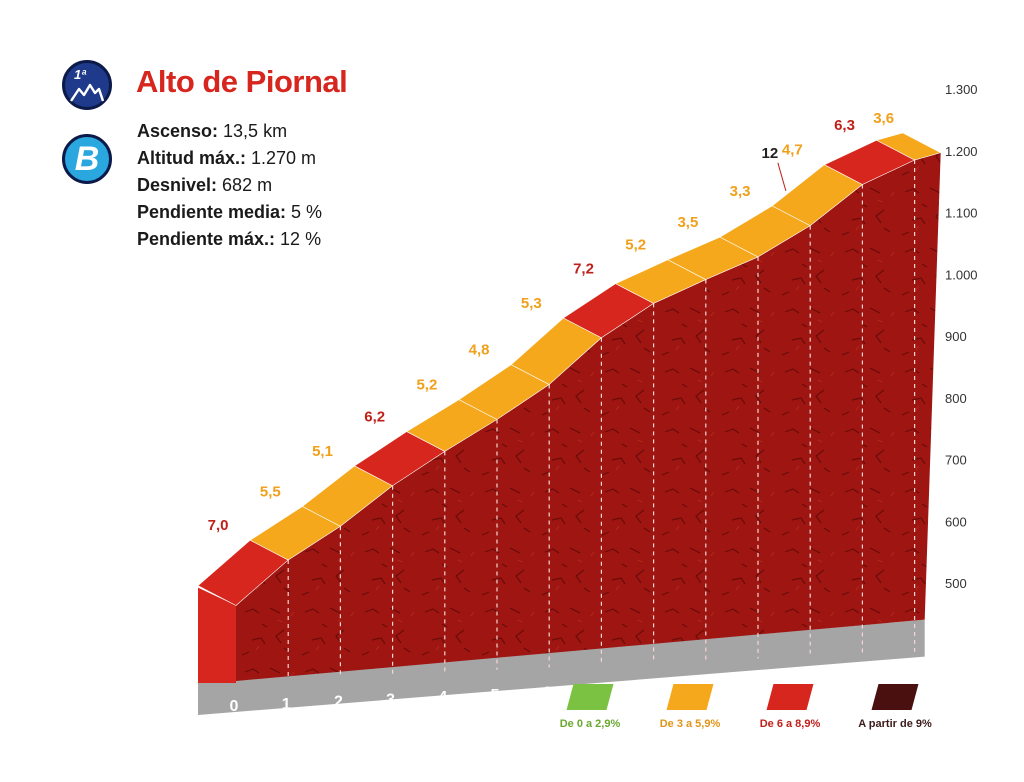  Describe the element at coordinates (790, 697) in the screenshot. I see `legend-swatch-red` at that location.